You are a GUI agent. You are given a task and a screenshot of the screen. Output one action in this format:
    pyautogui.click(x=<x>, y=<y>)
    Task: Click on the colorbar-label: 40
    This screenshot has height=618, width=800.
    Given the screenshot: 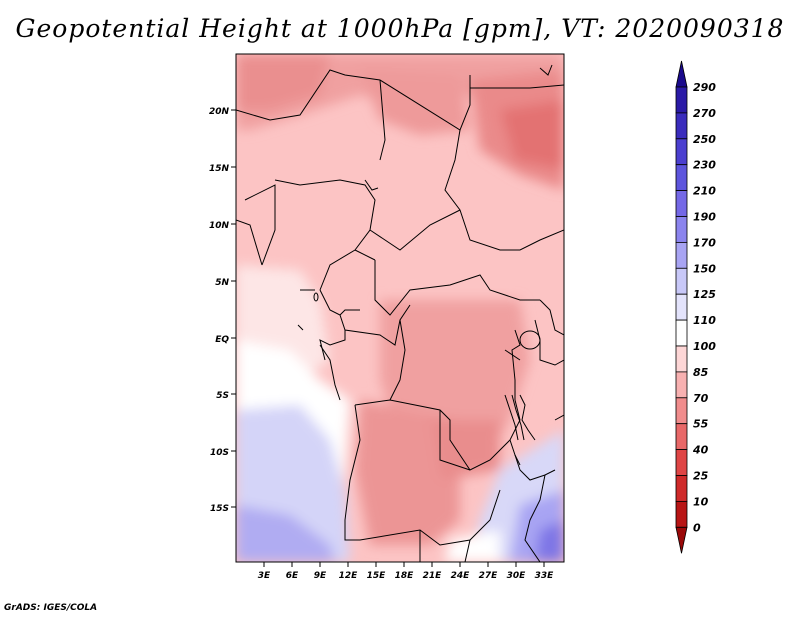 What is the action you would take?
    pyautogui.click(x=700, y=450)
    